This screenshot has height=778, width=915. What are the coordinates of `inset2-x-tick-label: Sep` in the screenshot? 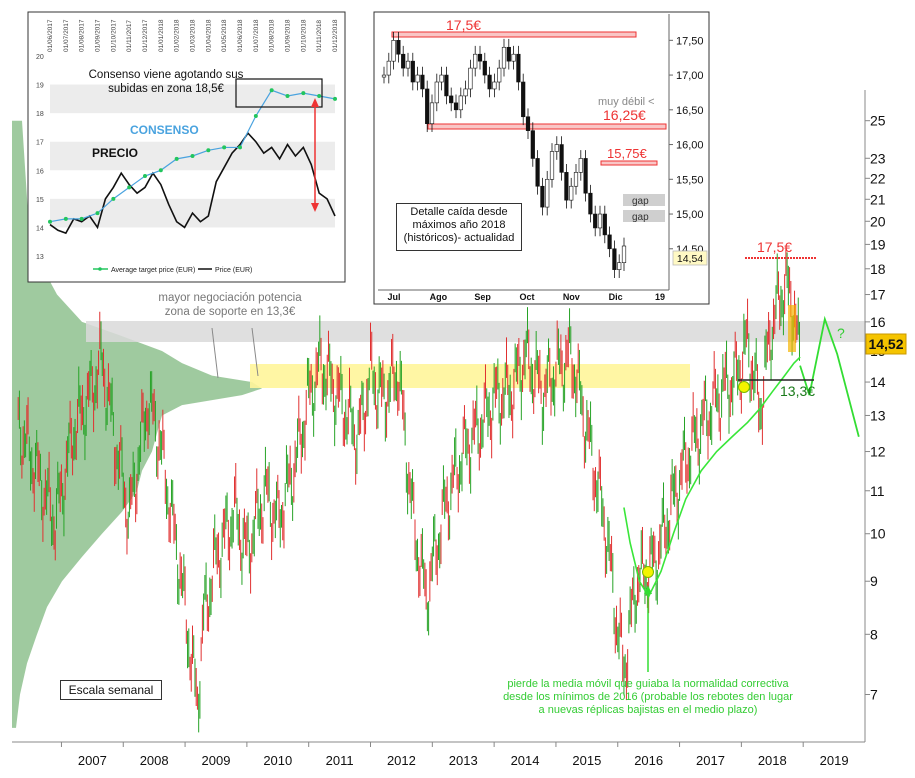 It's located at (482, 297).